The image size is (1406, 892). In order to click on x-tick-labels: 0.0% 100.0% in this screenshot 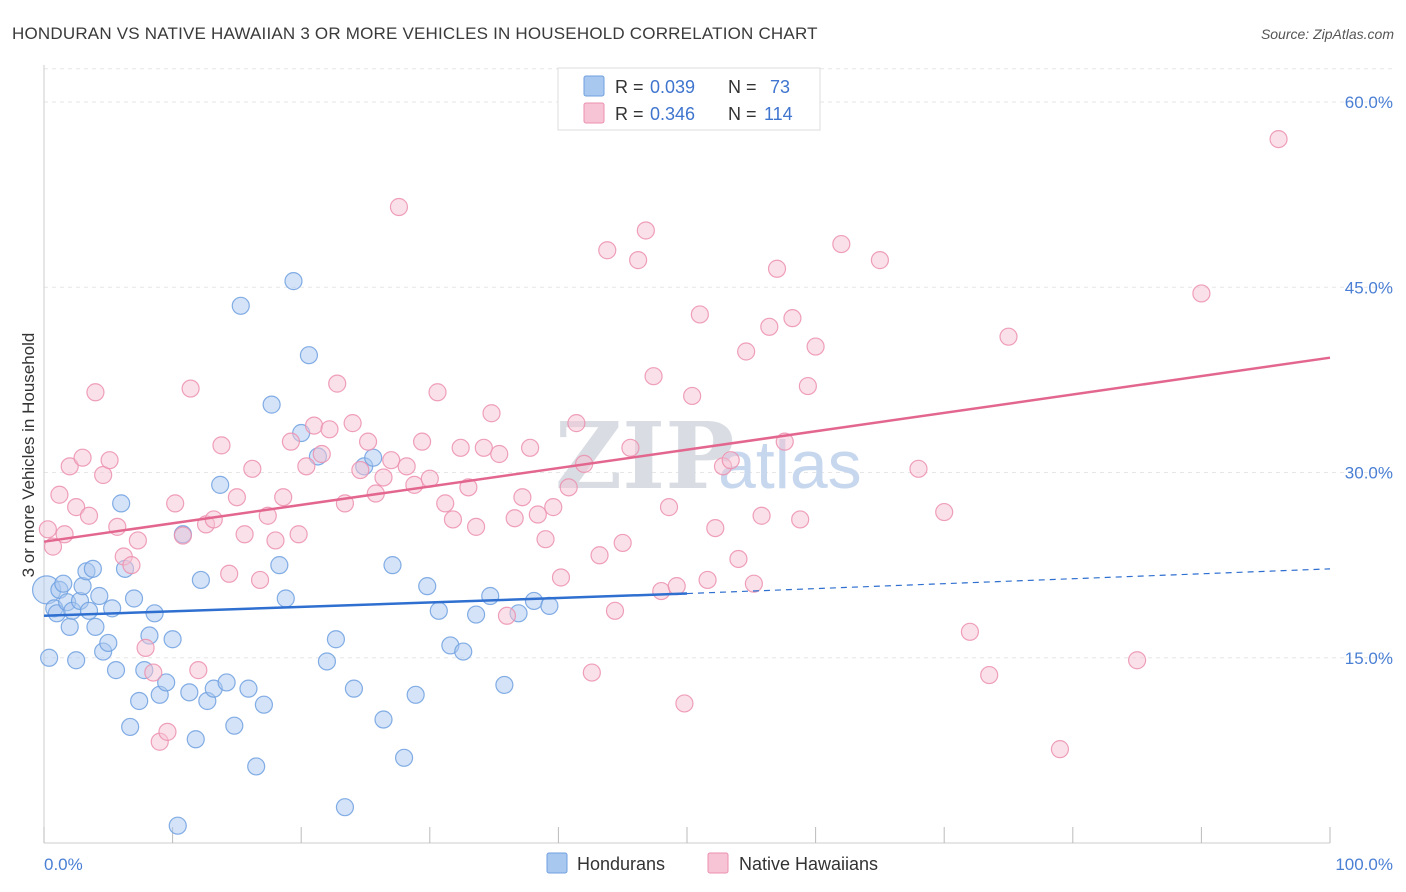, I will do `click(718, 864)`.